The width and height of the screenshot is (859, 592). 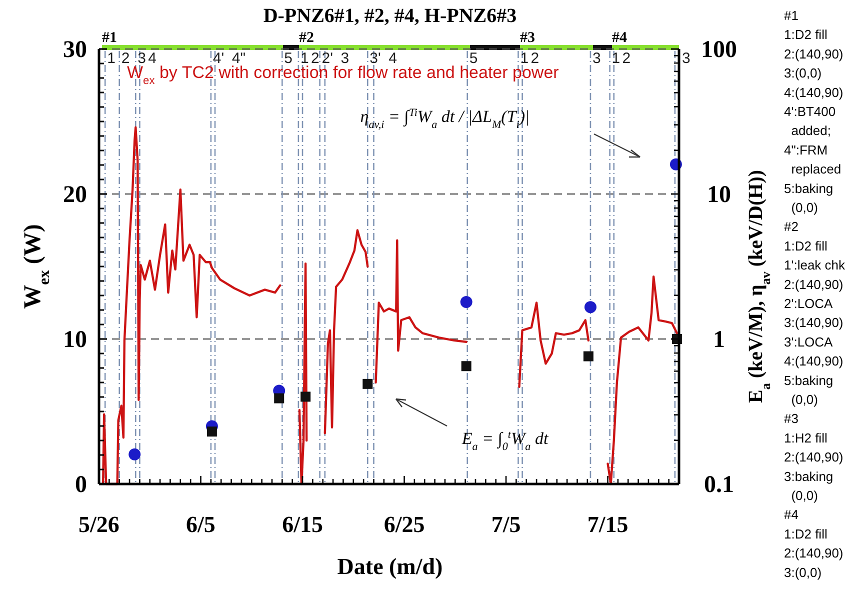 I want to click on text: replaced, so click(x=813, y=169).